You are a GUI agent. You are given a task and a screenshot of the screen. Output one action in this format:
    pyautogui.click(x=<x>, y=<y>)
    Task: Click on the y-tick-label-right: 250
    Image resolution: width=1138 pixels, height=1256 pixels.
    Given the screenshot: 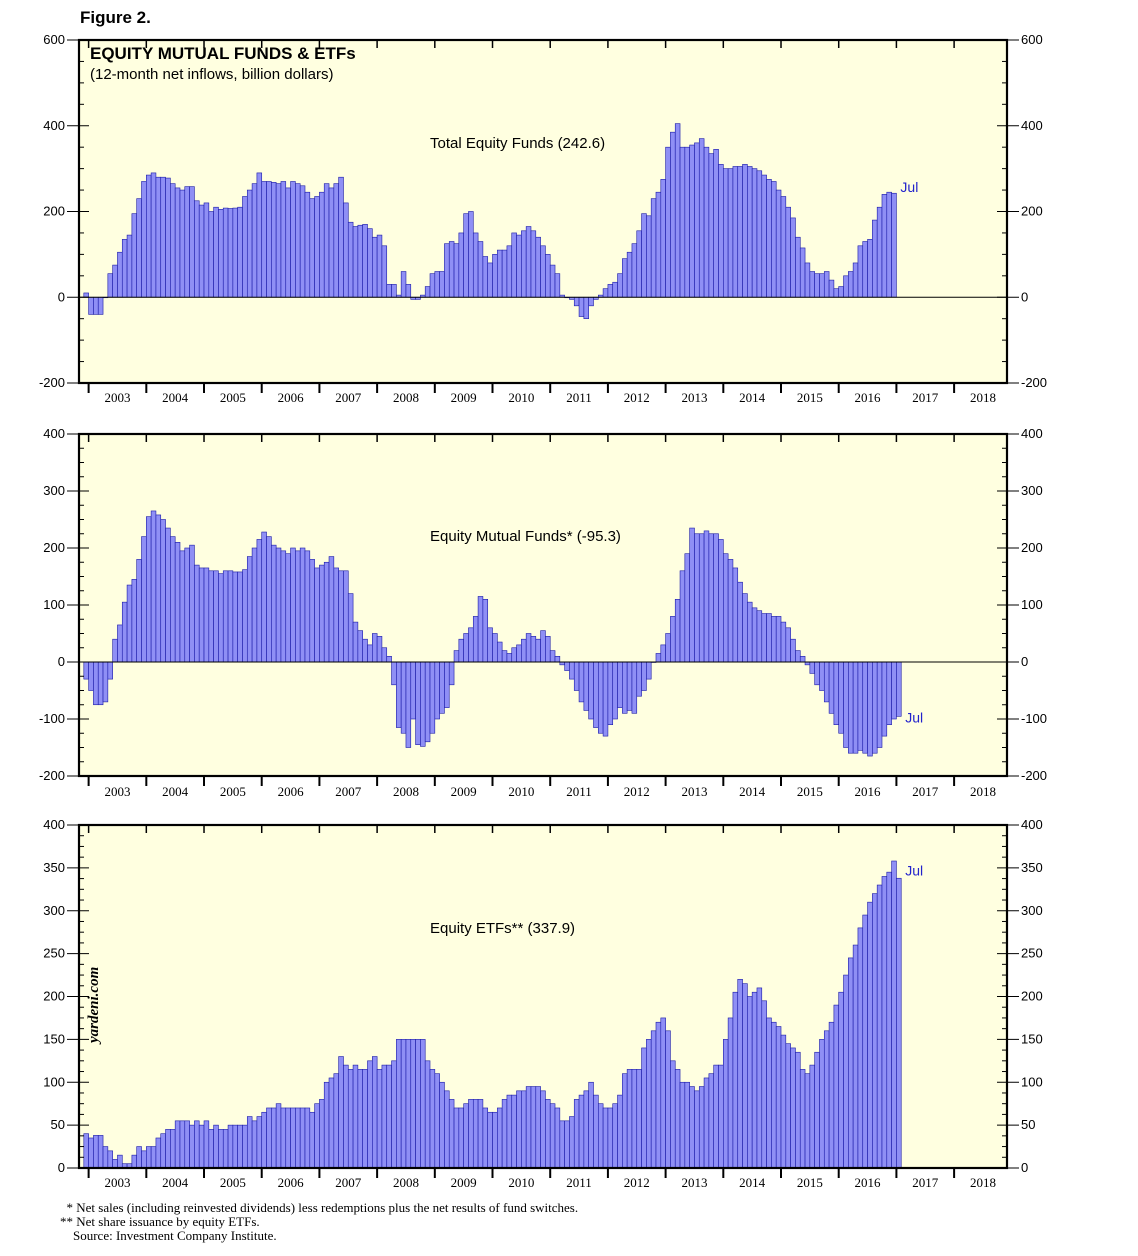 What is the action you would take?
    pyautogui.click(x=1032, y=953)
    